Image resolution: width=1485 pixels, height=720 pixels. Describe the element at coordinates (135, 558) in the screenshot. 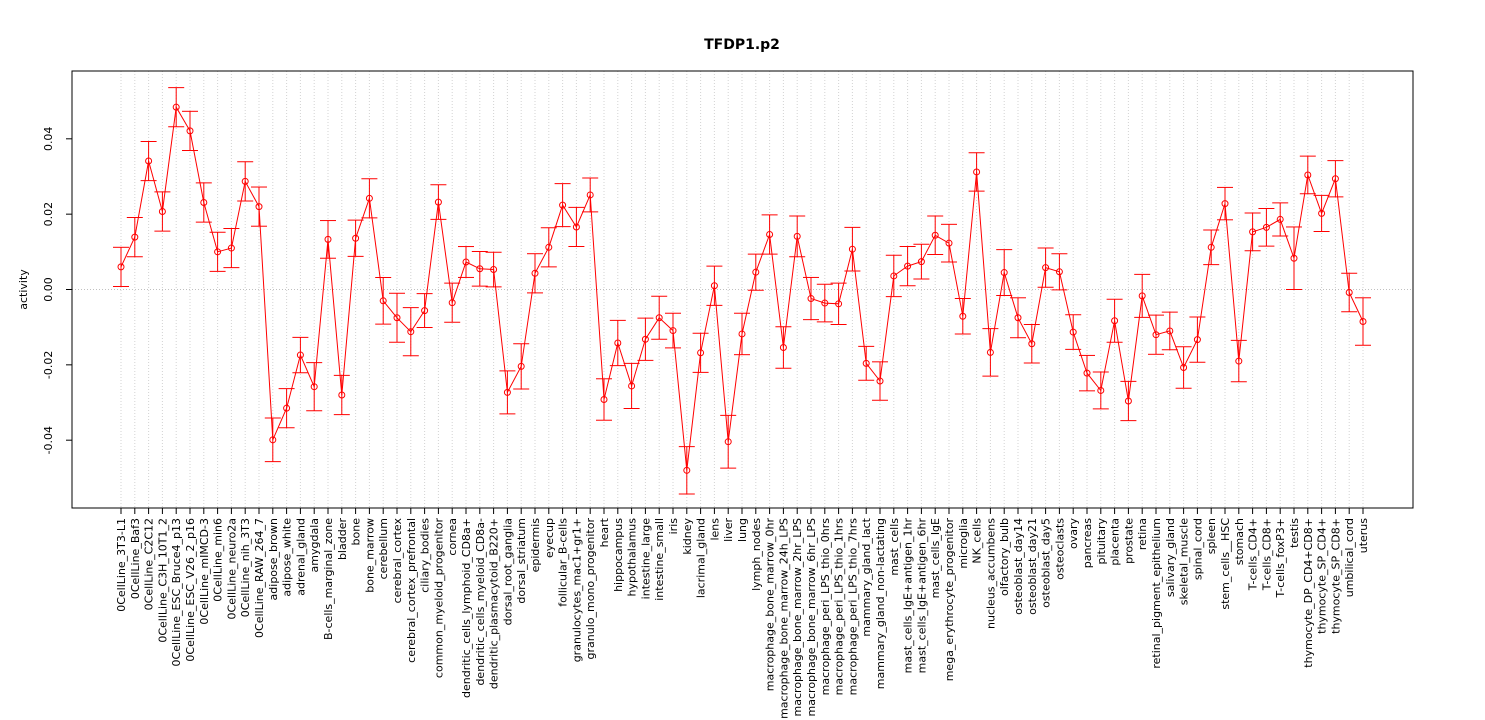

I see `x-tick-label: 0CellLine_Baf3` at that location.